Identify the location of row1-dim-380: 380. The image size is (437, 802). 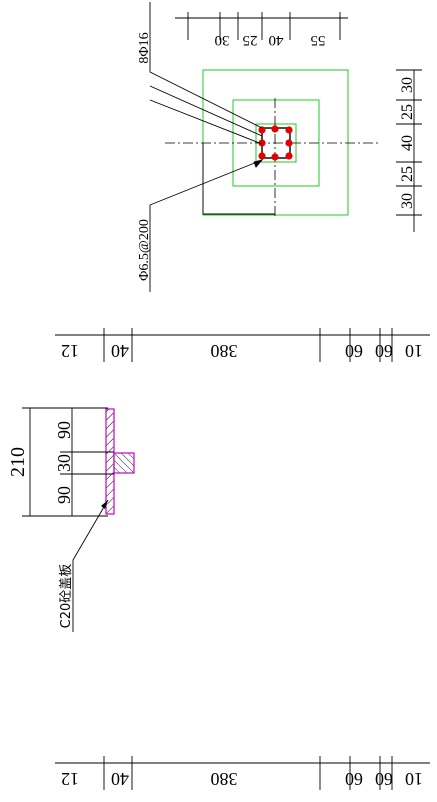
(224, 351).